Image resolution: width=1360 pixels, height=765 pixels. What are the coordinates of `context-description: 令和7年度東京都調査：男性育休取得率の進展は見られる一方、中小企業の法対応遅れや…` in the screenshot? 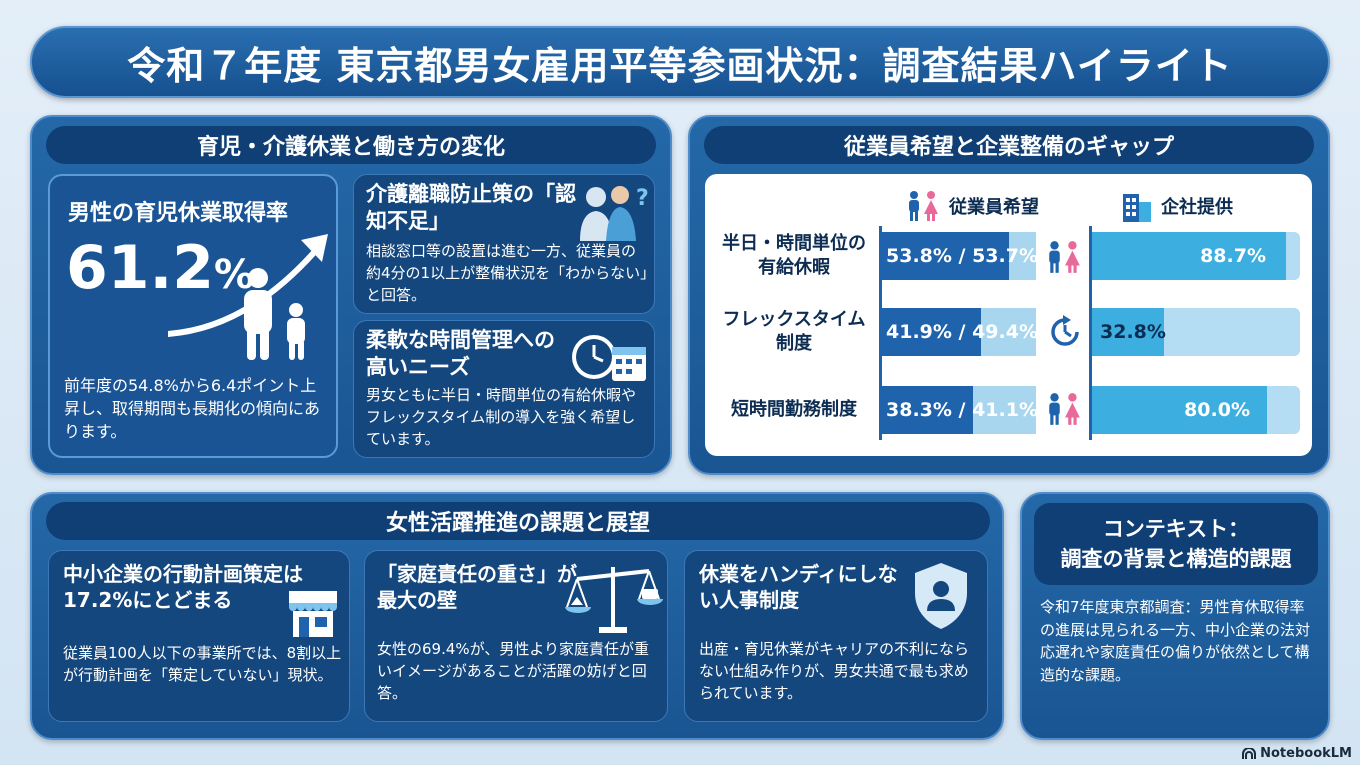 It's located at (1175, 641).